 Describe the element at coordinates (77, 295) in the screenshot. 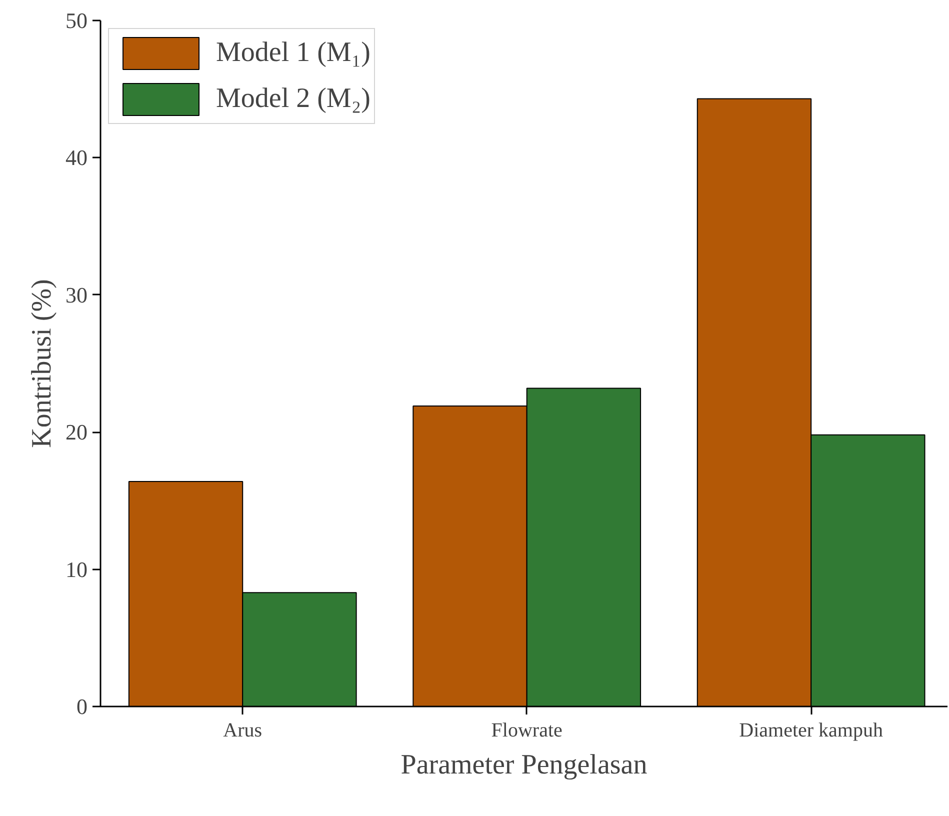

I see `y-tick-label: 30` at that location.